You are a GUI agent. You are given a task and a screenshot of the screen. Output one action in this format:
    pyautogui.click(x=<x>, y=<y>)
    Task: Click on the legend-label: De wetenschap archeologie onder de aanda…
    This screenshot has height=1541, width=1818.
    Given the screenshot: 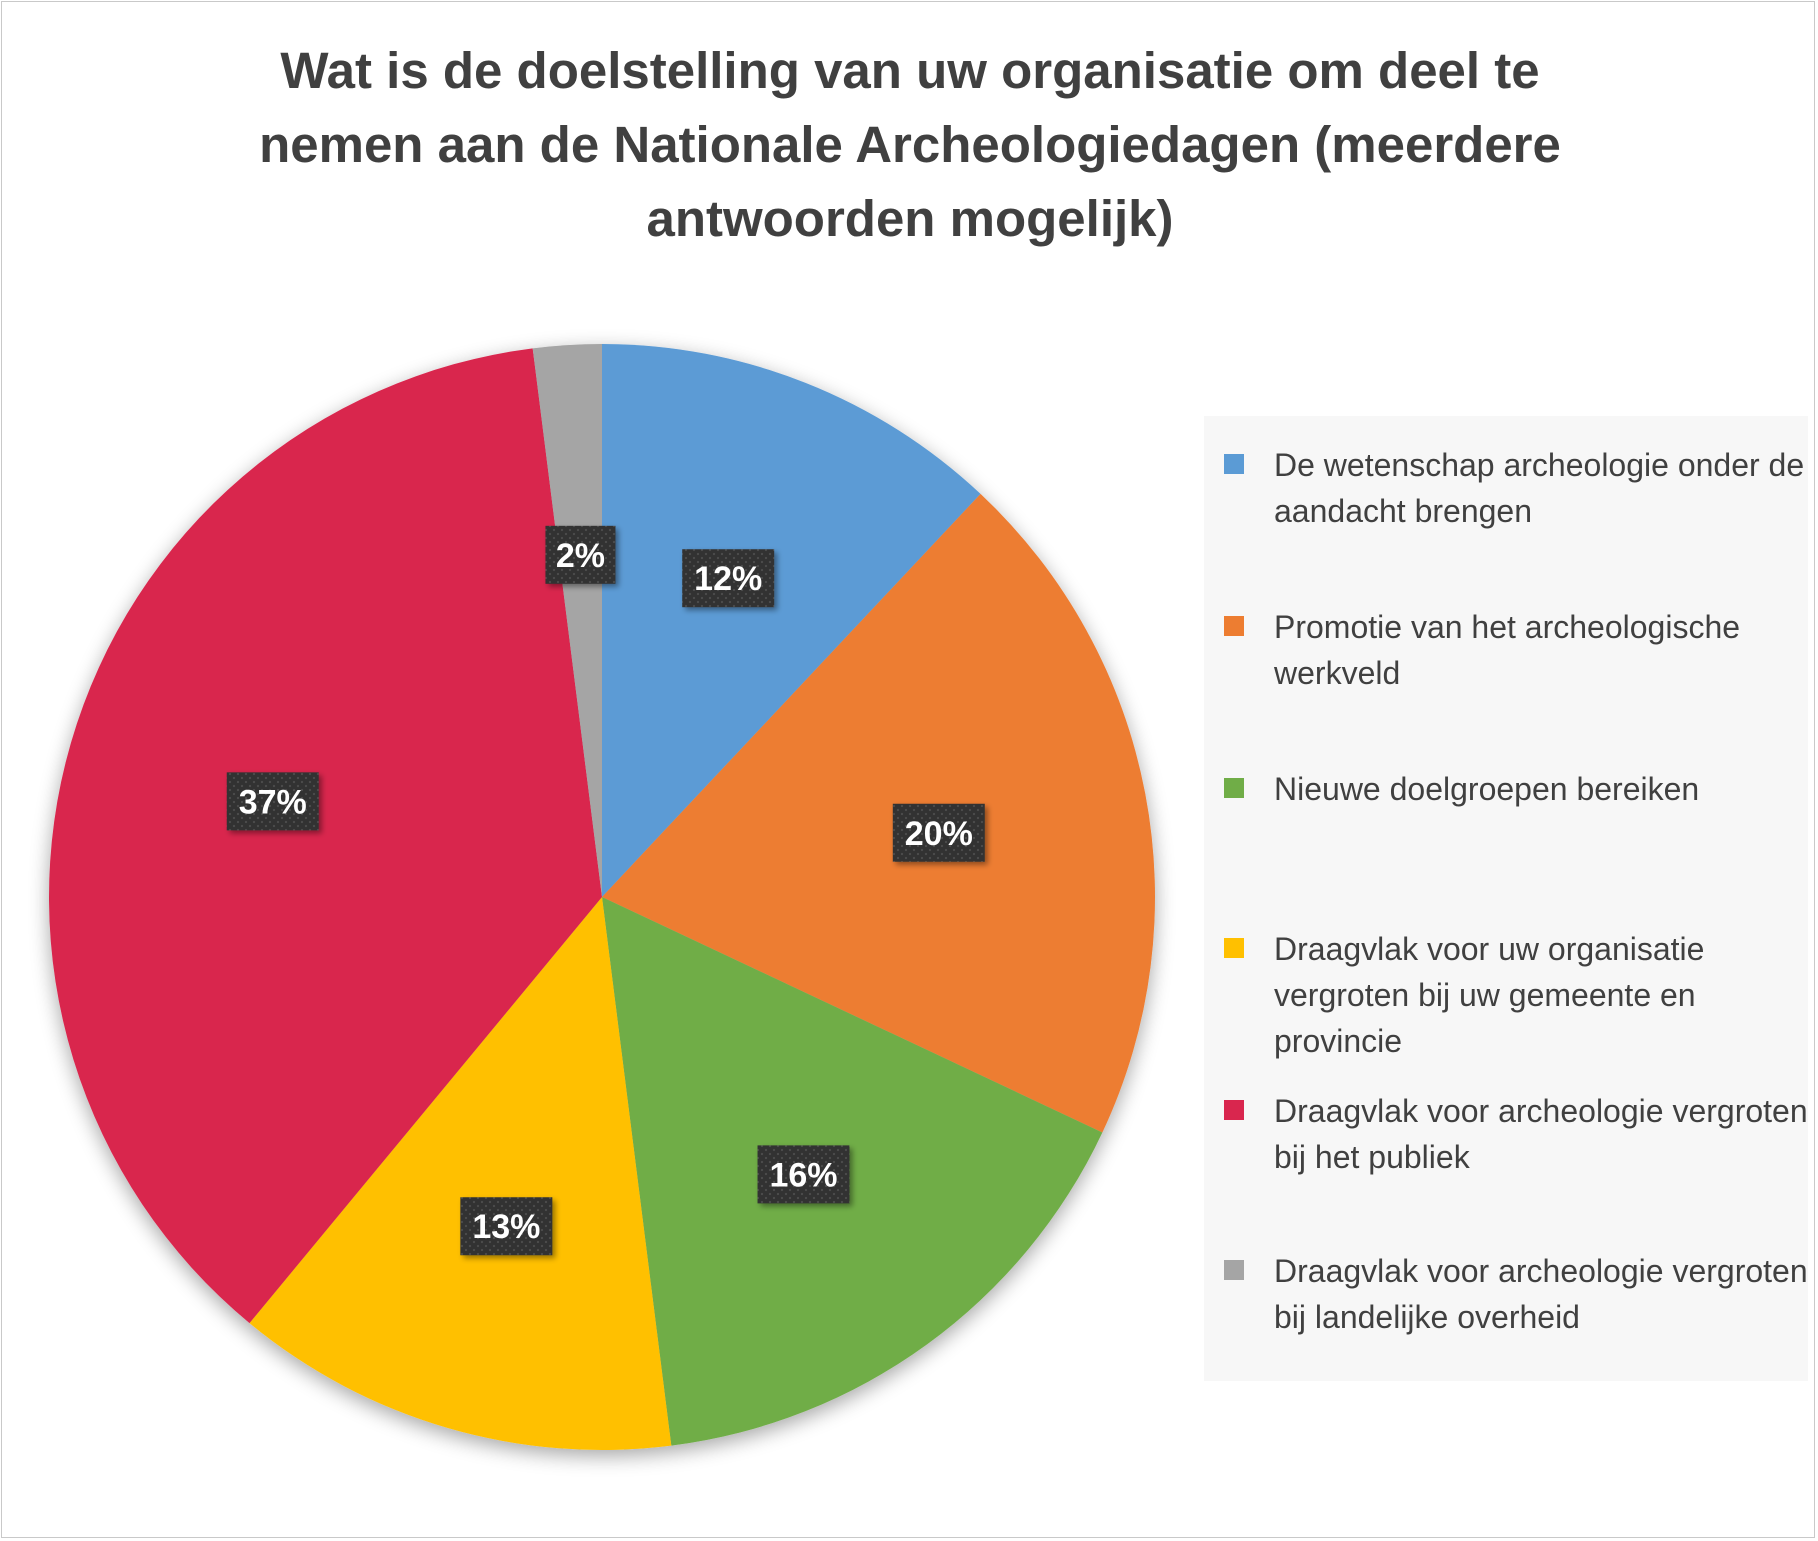 What is the action you would take?
    pyautogui.click(x=1539, y=488)
    